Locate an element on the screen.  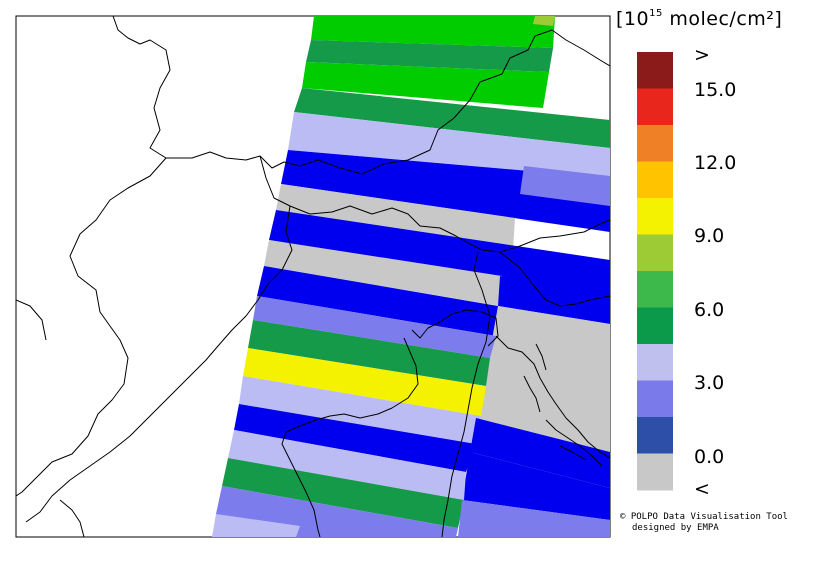
legend-tick-label: < is located at coordinates (702, 489).